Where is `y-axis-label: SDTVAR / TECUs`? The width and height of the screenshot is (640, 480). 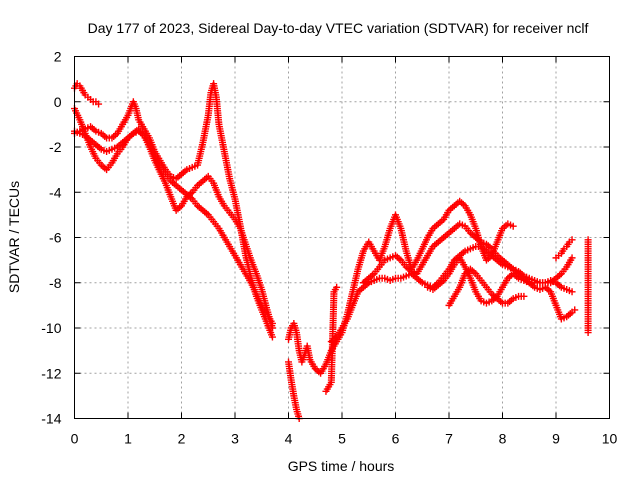 y-axis-label: SDTVAR / TECUs is located at coordinates (14, 237).